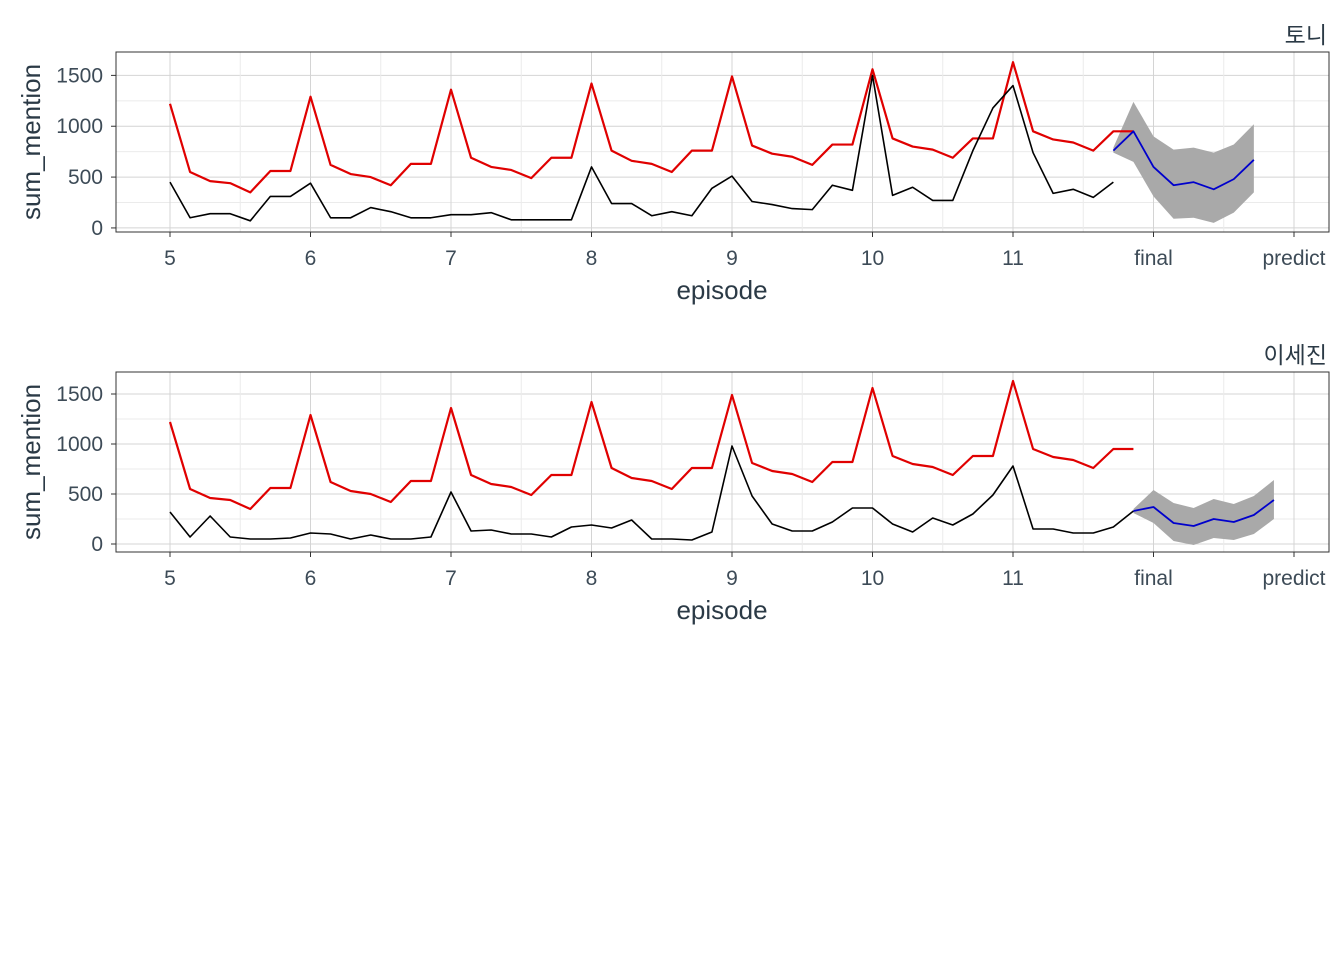 This screenshot has height=960, width=1344. Describe the element at coordinates (1295, 355) in the screenshot. I see `panel-title: 이세진` at that location.